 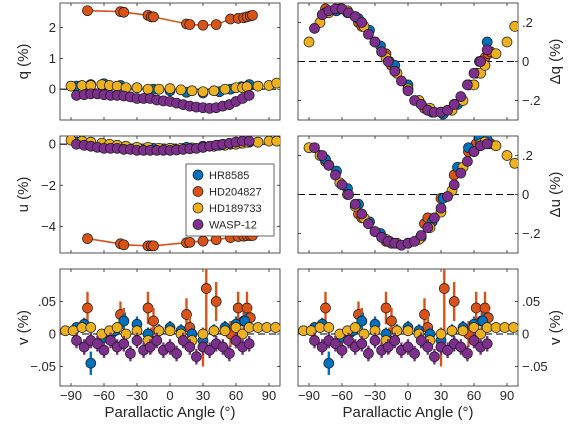 I want to click on series-HD204827, so click(x=407, y=318).